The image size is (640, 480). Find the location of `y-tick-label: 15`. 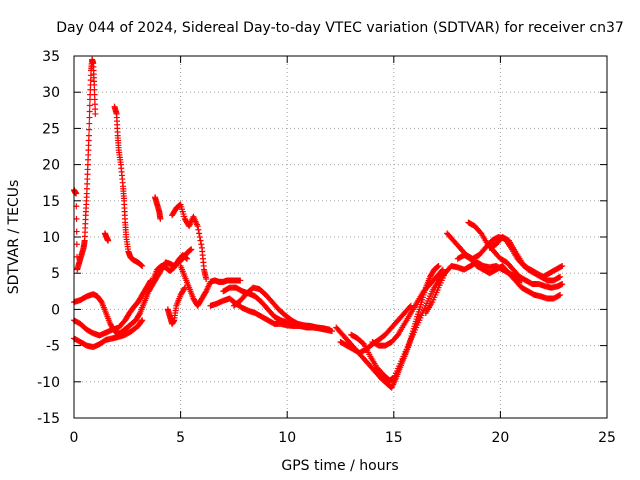

y-tick-label: 15 is located at coordinates (51, 202).